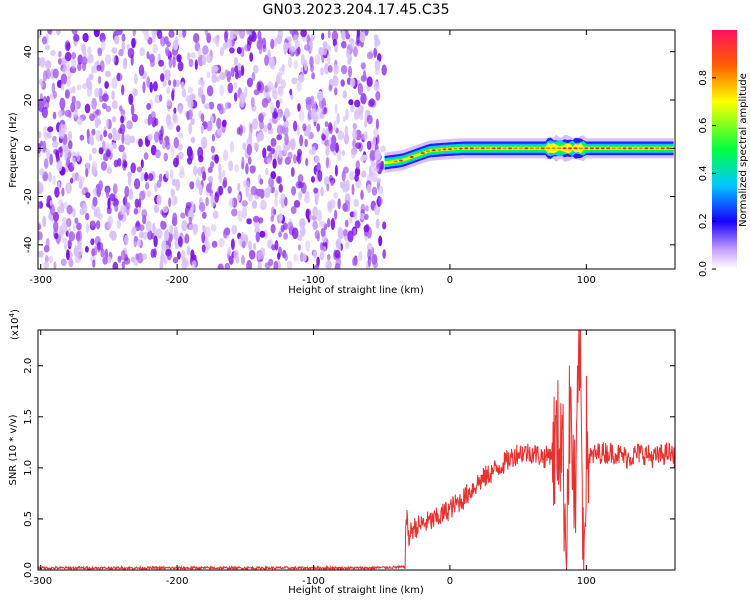  I want to click on y-tick-label: 0.0, so click(28, 570).